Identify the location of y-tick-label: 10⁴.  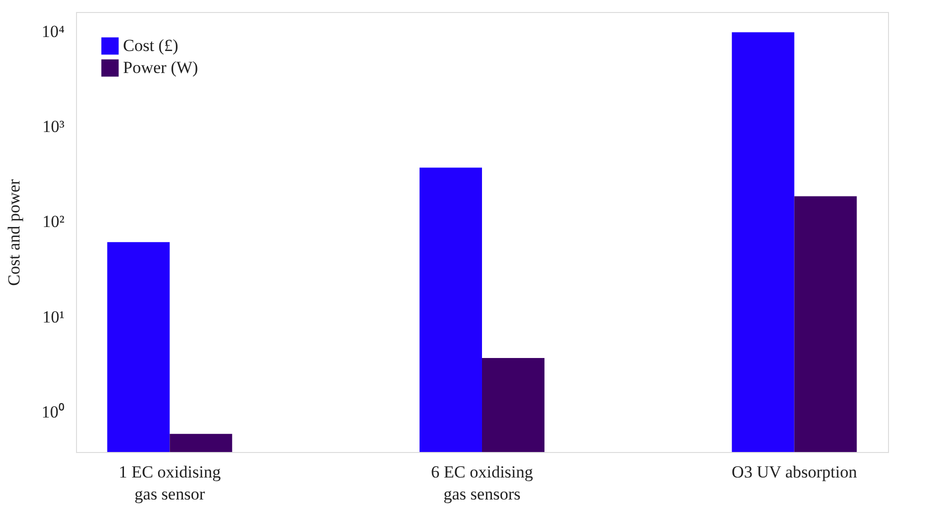
(53, 31).